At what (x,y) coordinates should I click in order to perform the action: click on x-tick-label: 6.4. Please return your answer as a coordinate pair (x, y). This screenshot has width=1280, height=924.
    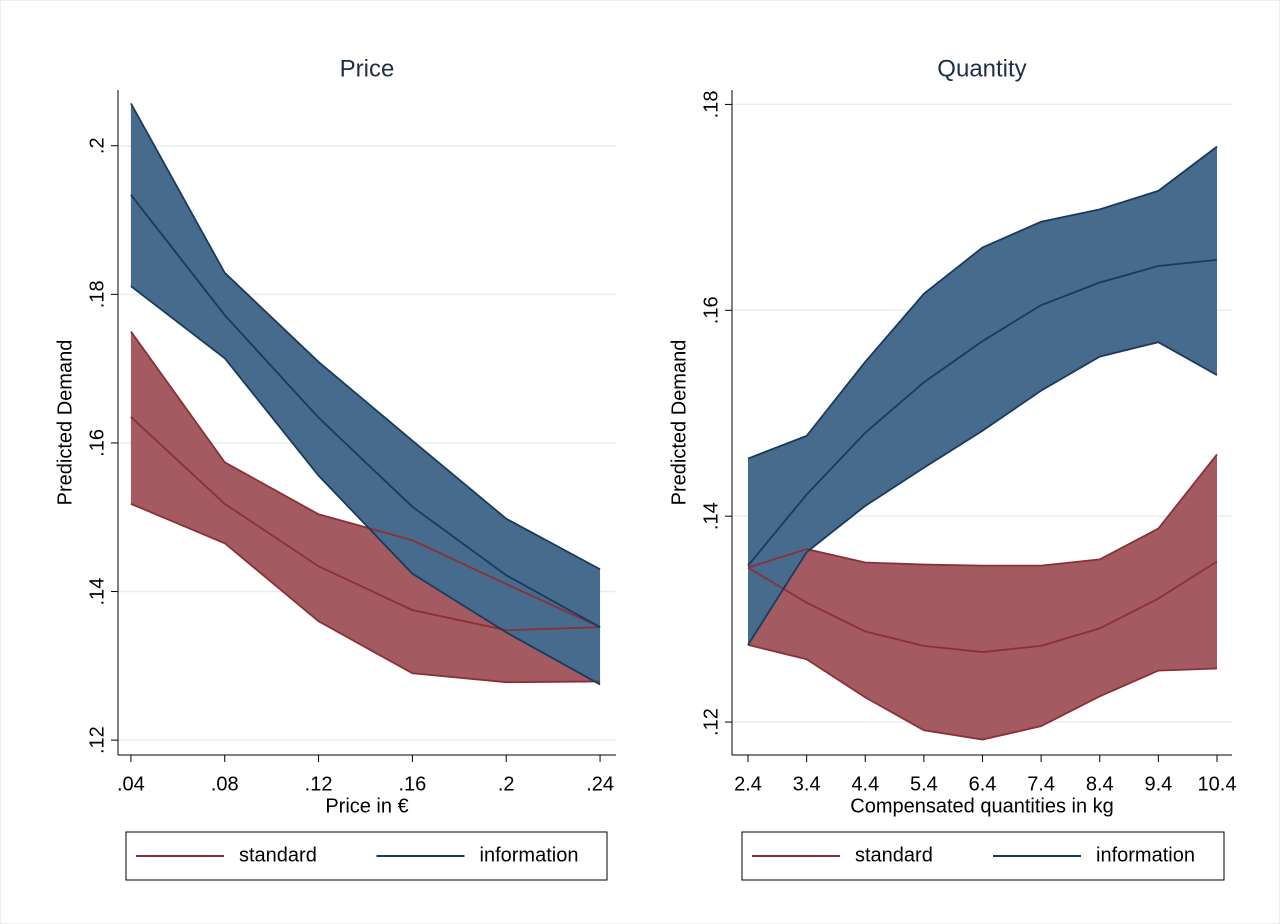
    Looking at the image, I should click on (983, 784).